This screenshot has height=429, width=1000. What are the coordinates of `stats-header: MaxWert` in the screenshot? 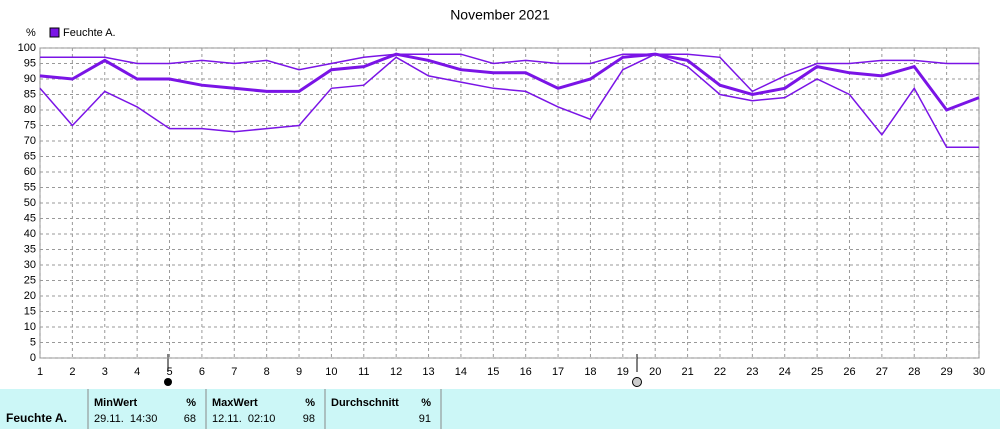 It's located at (235, 403).